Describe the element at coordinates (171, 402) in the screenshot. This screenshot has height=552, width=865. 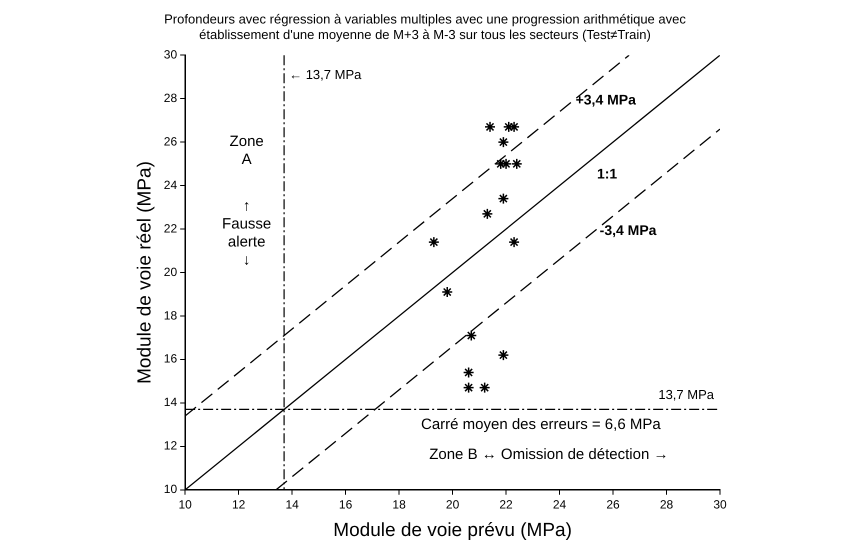
I see `y-tick-label: 14` at that location.